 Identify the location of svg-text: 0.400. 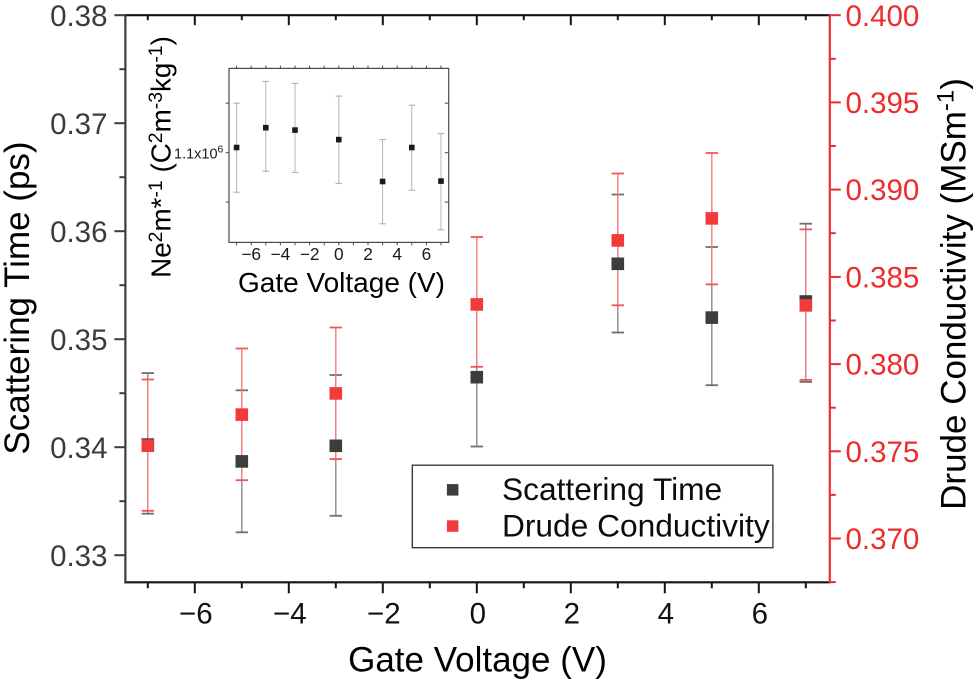
(883, 16).